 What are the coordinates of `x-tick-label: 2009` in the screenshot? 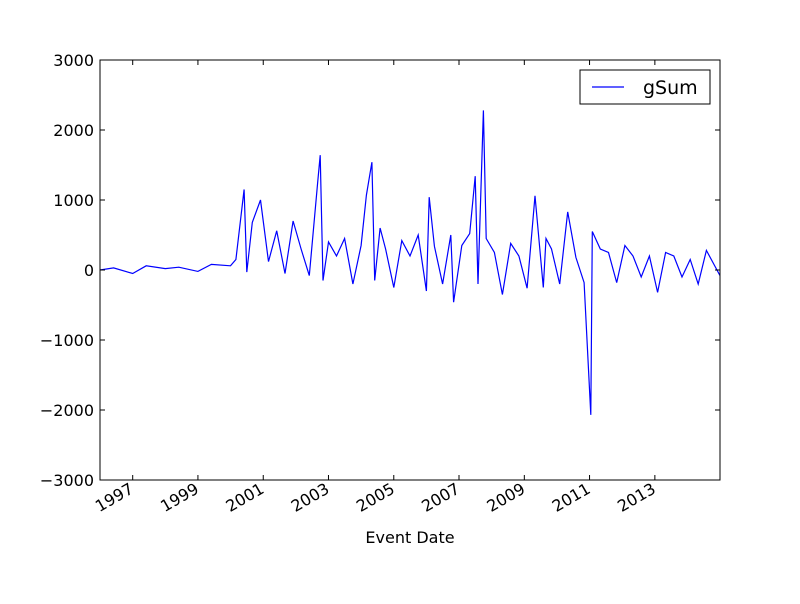 It's located at (506, 497).